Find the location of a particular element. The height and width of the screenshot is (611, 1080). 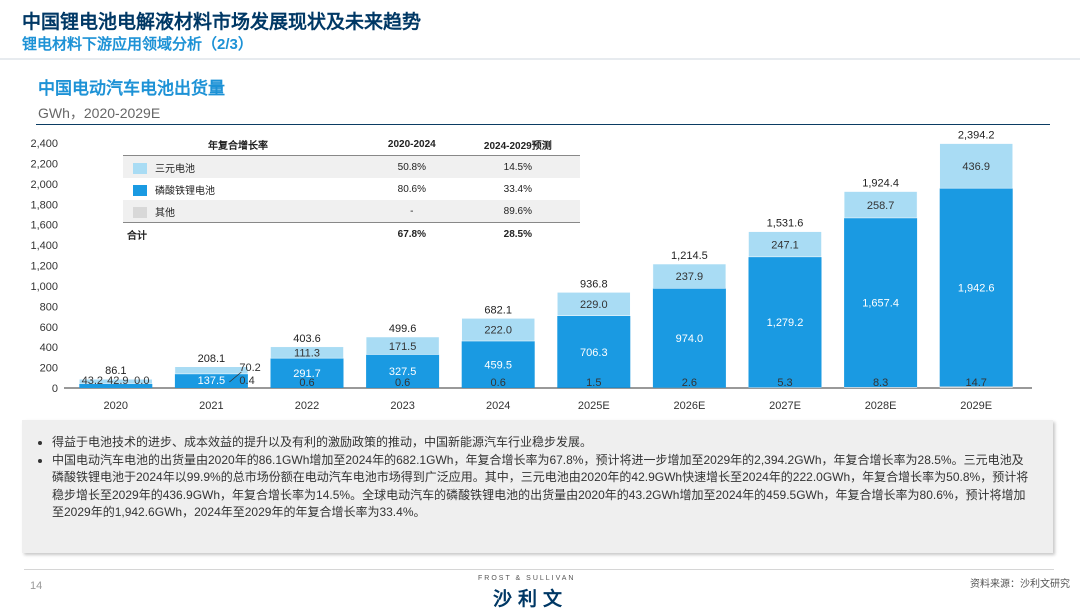

page-title: 中国锂电池电解液材料市场发展现状及未来趋势 is located at coordinates (221, 20).